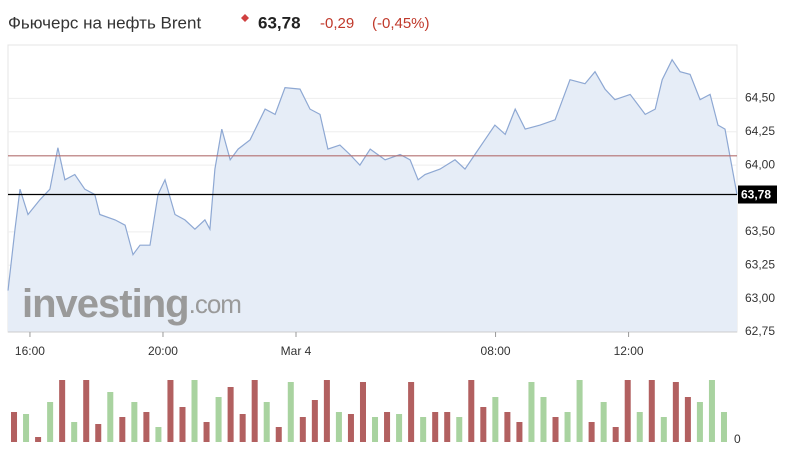  I want to click on price-label: 63,78, so click(756, 195).